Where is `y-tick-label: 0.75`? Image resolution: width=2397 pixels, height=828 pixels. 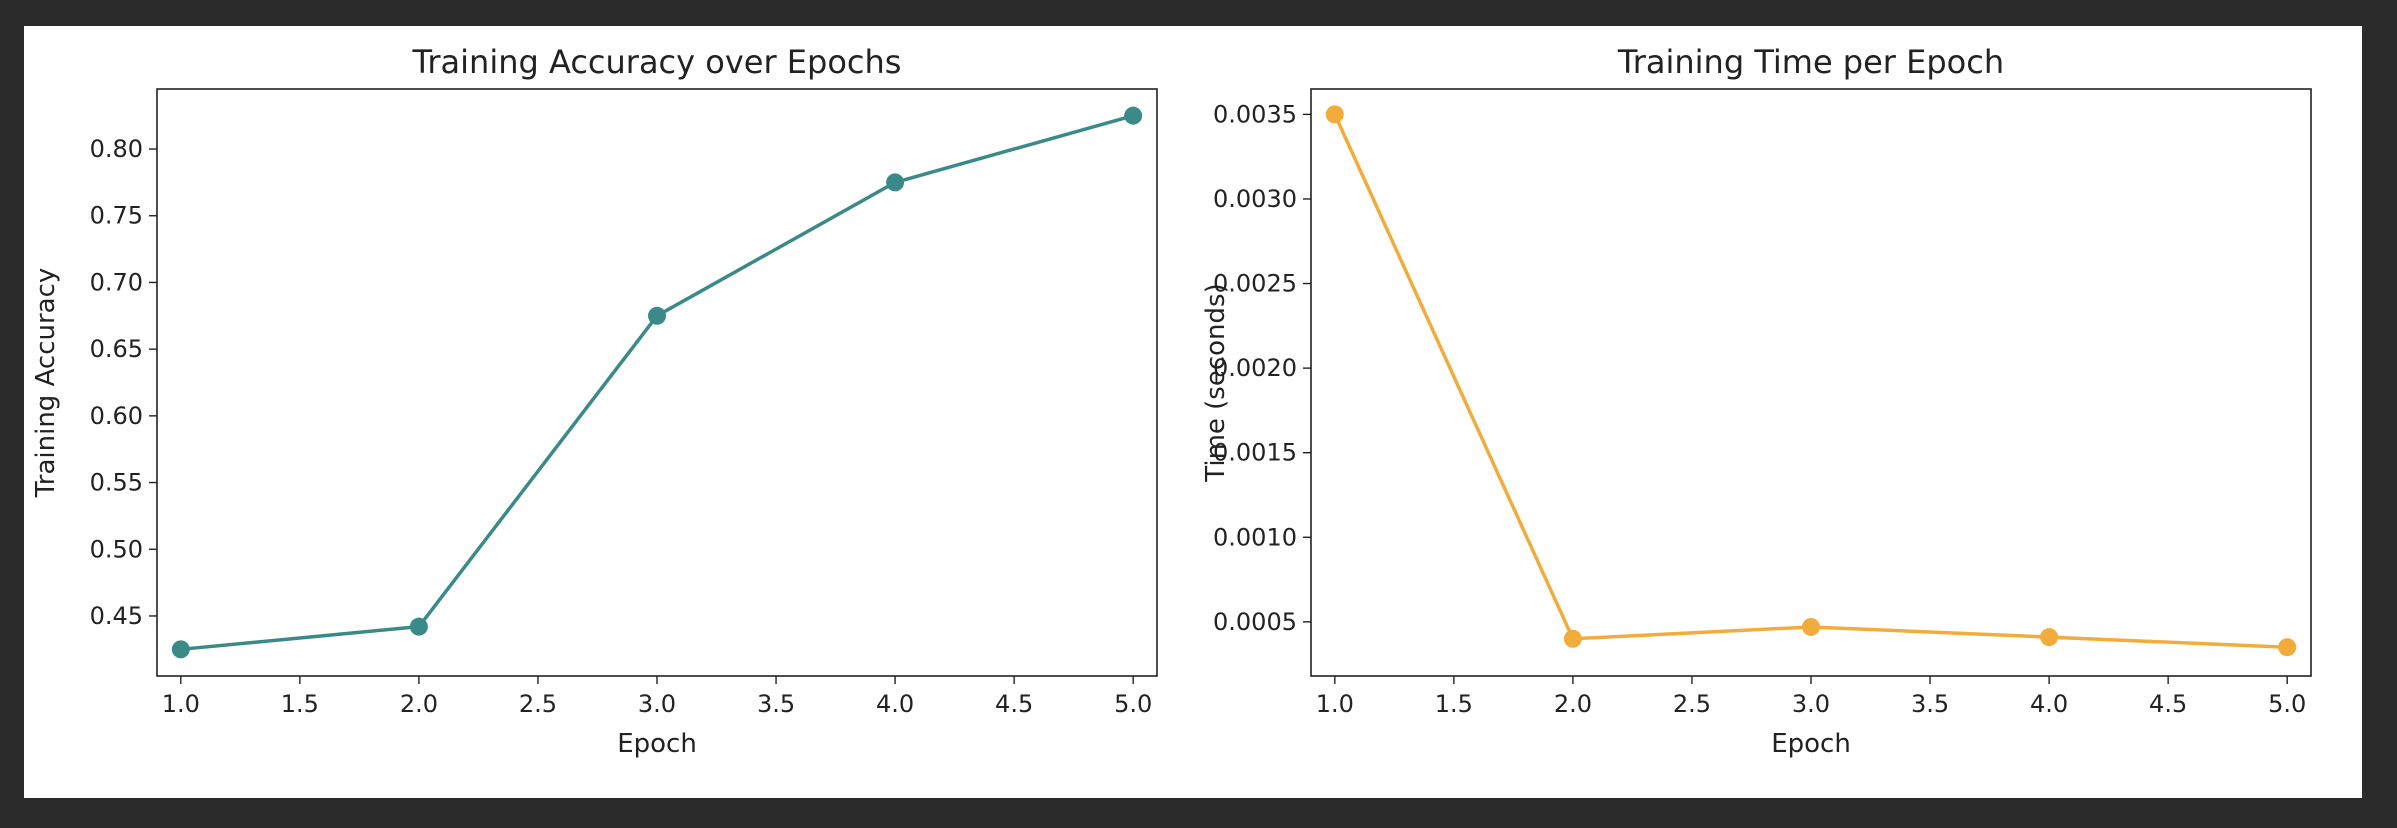 y-tick-label: 0.75 is located at coordinates (116, 216).